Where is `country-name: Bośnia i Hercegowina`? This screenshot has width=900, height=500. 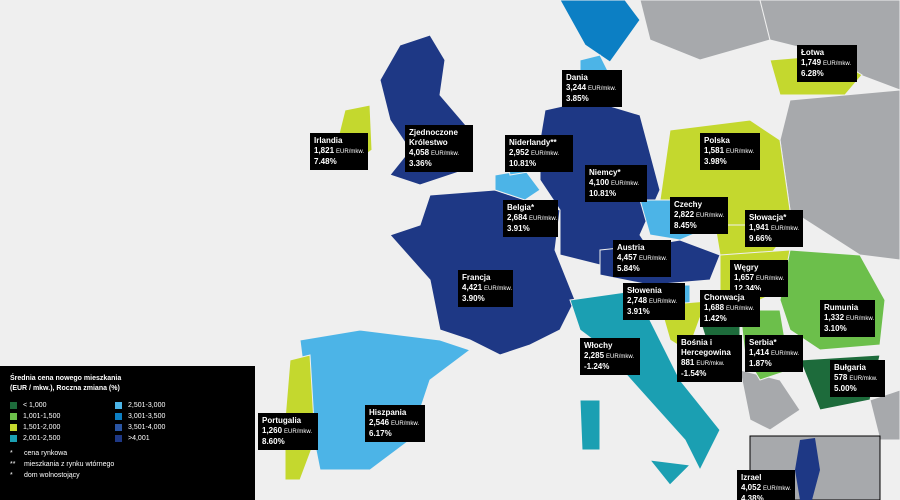 country-name: Bośnia i Hercegowina is located at coordinates (706, 347).